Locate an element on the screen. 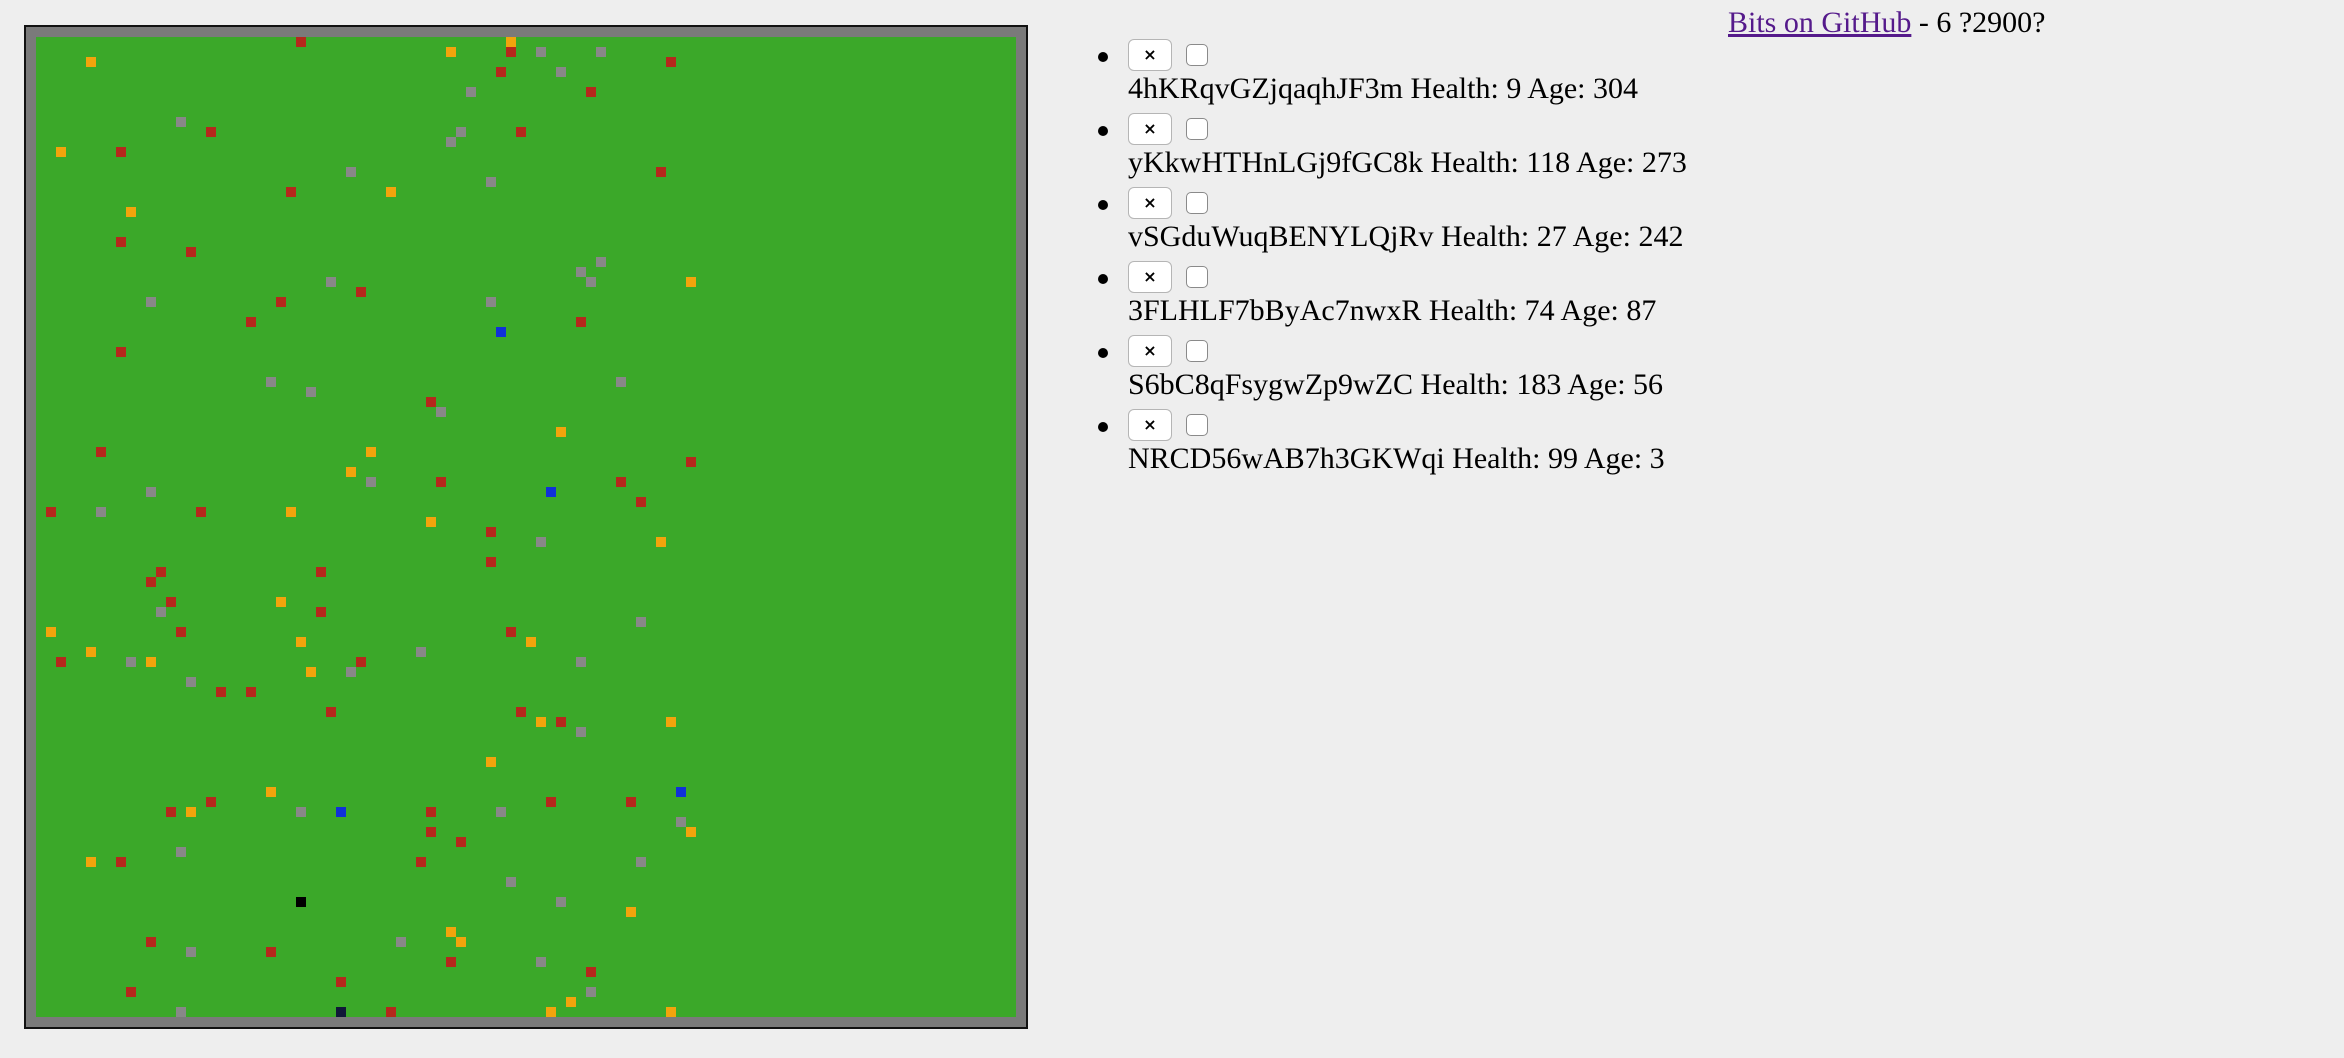 This screenshot has height=1058, width=2344. bot-list-item: × yKkwHTHnLGj9fGC8k Health: 118 Age: 273 is located at coordinates (1392, 149).